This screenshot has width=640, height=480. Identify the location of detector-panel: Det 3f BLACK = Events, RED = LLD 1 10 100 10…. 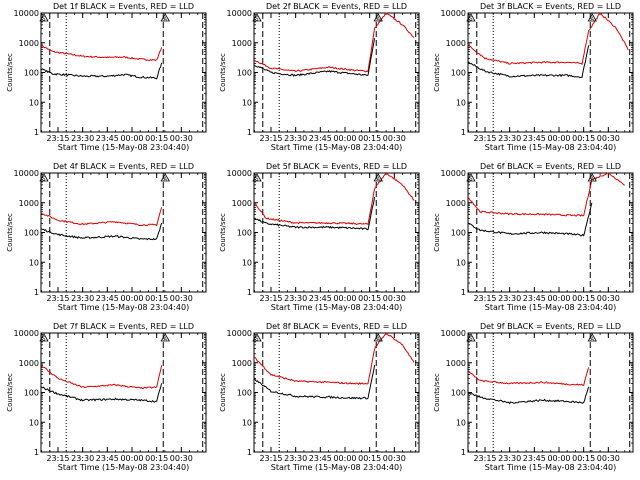
(533, 77).